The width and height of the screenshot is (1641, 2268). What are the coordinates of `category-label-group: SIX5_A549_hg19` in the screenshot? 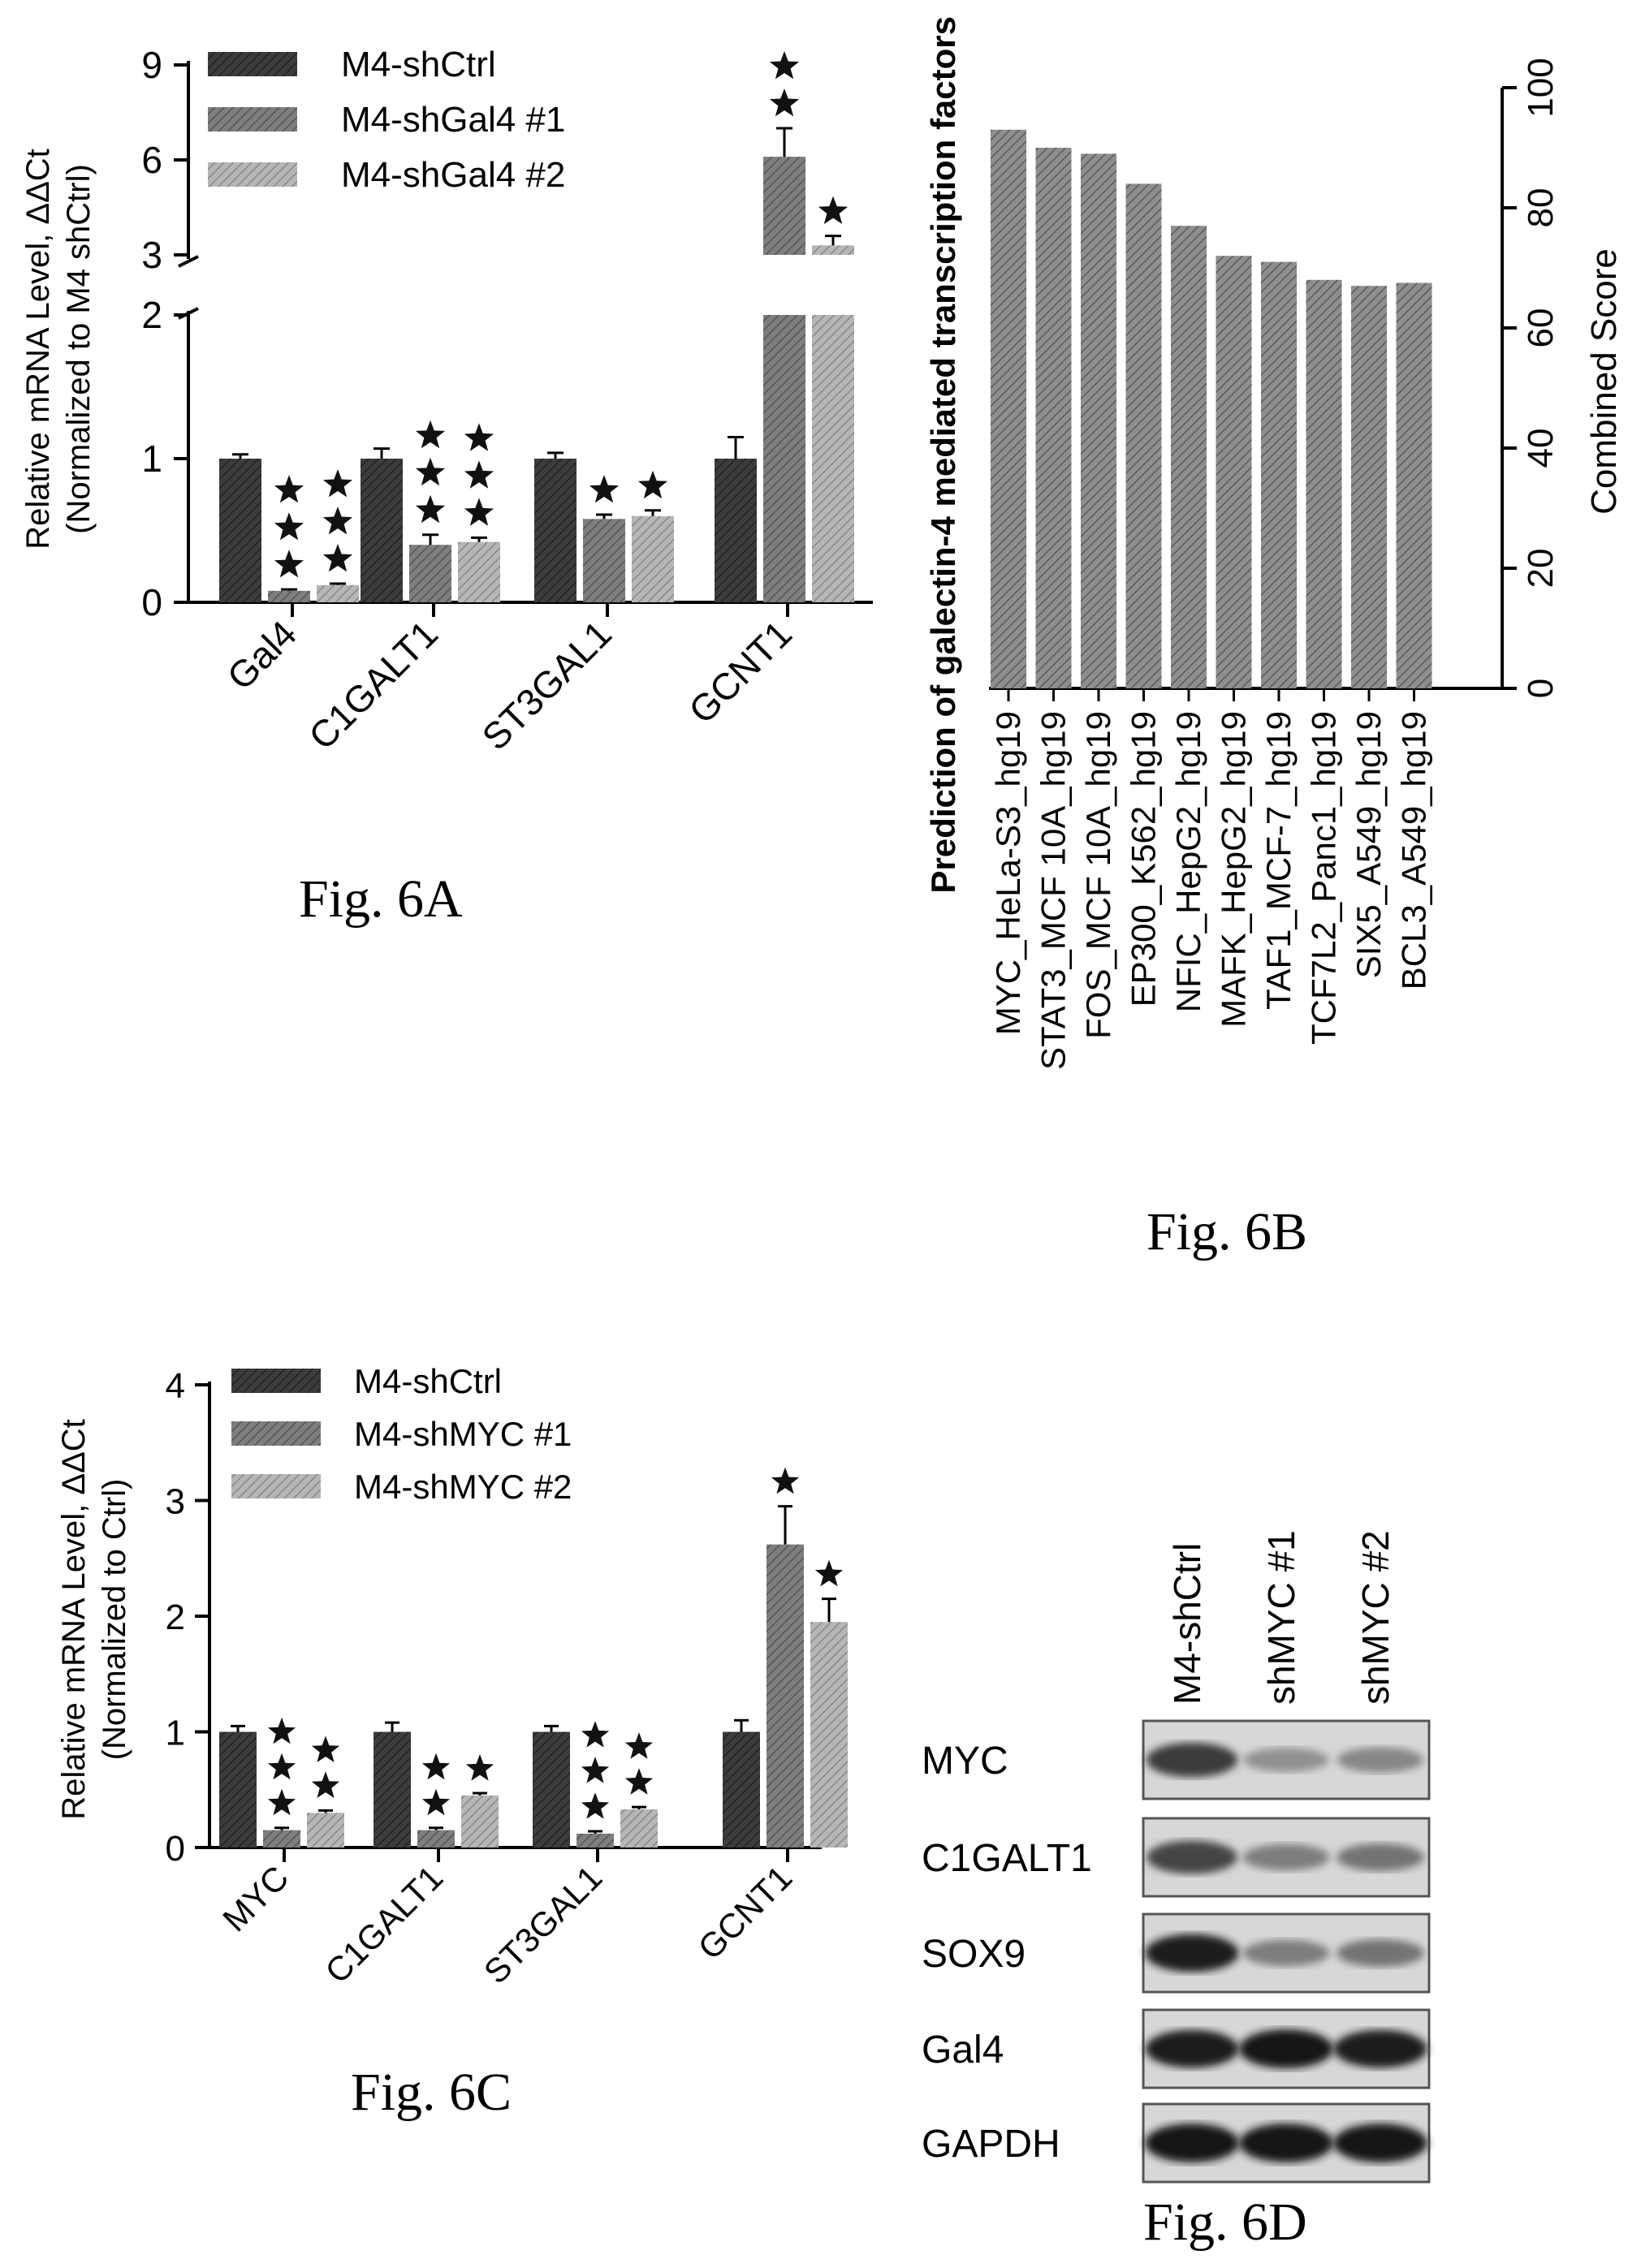 It's located at (1369, 845).